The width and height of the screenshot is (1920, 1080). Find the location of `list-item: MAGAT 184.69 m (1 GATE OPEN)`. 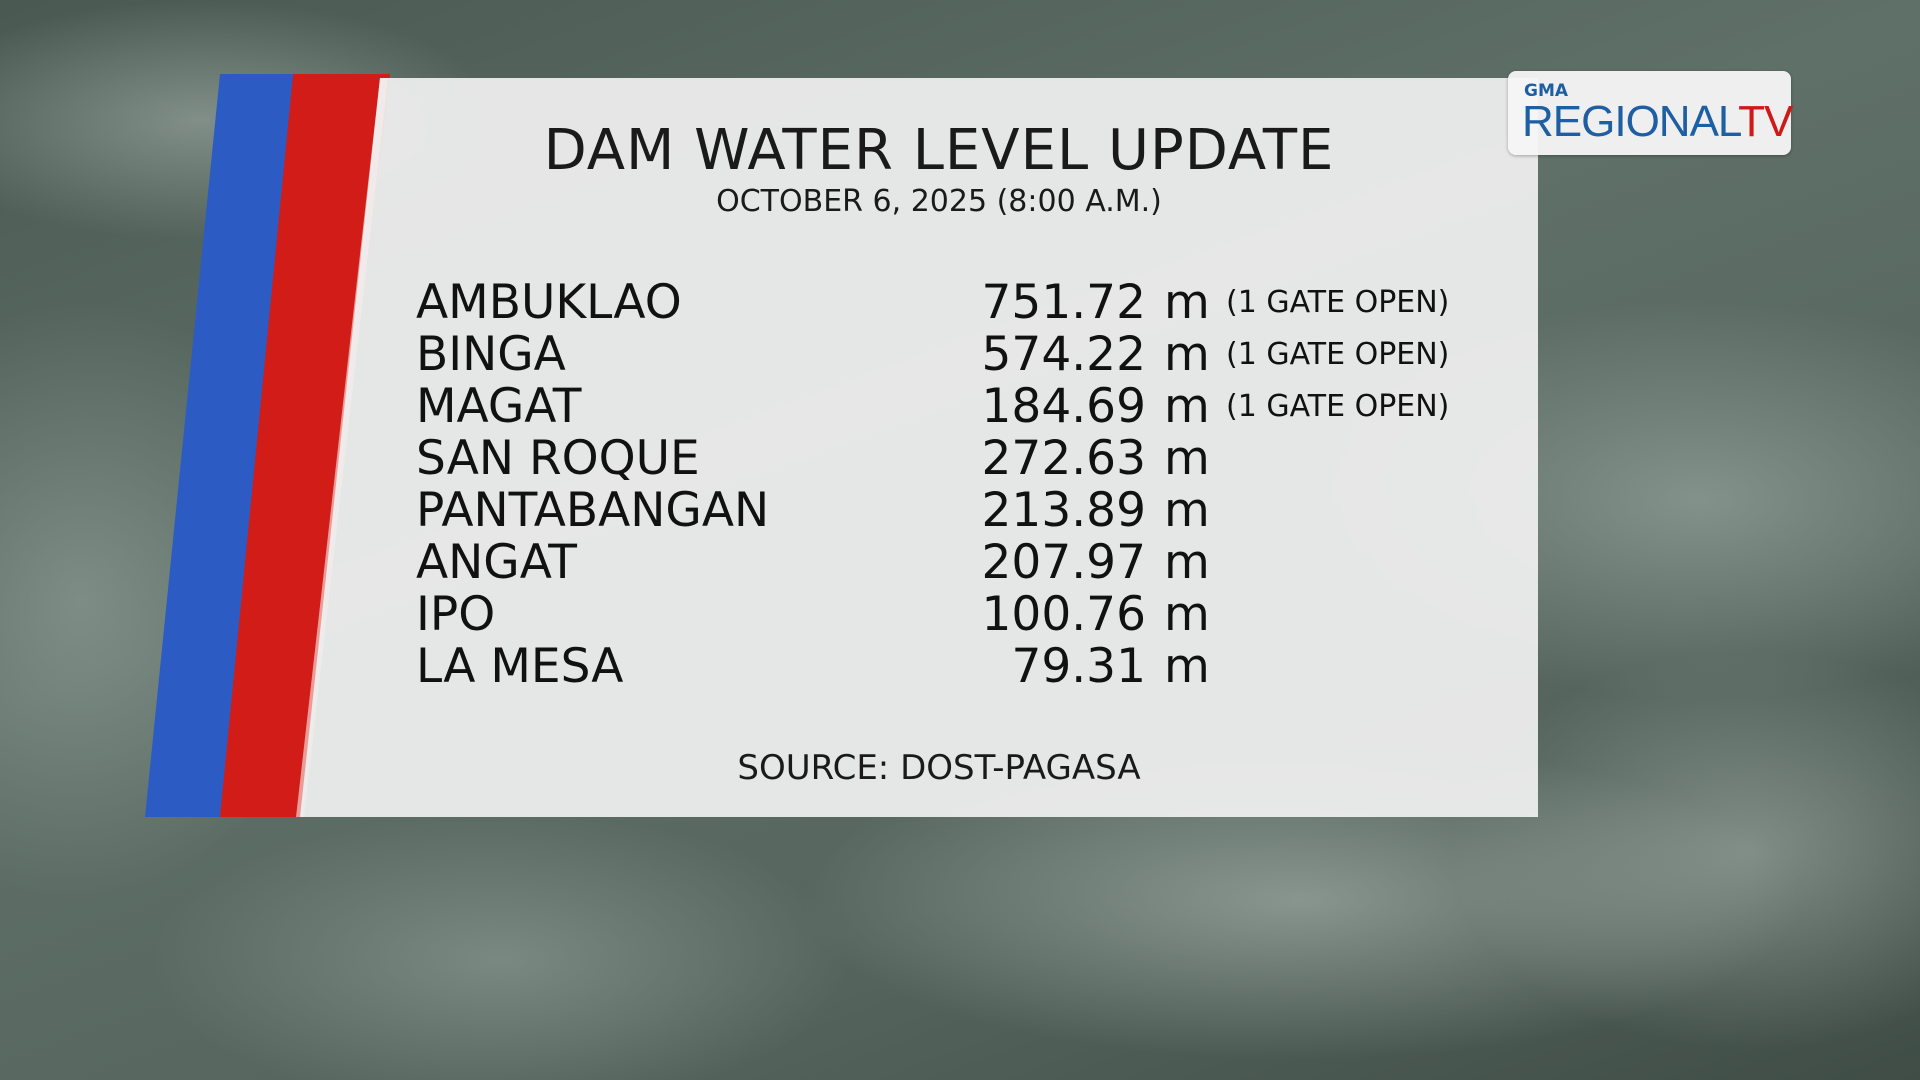

list-item: MAGAT 184.69 m (1 GATE OPEN) is located at coordinates (933, 406).